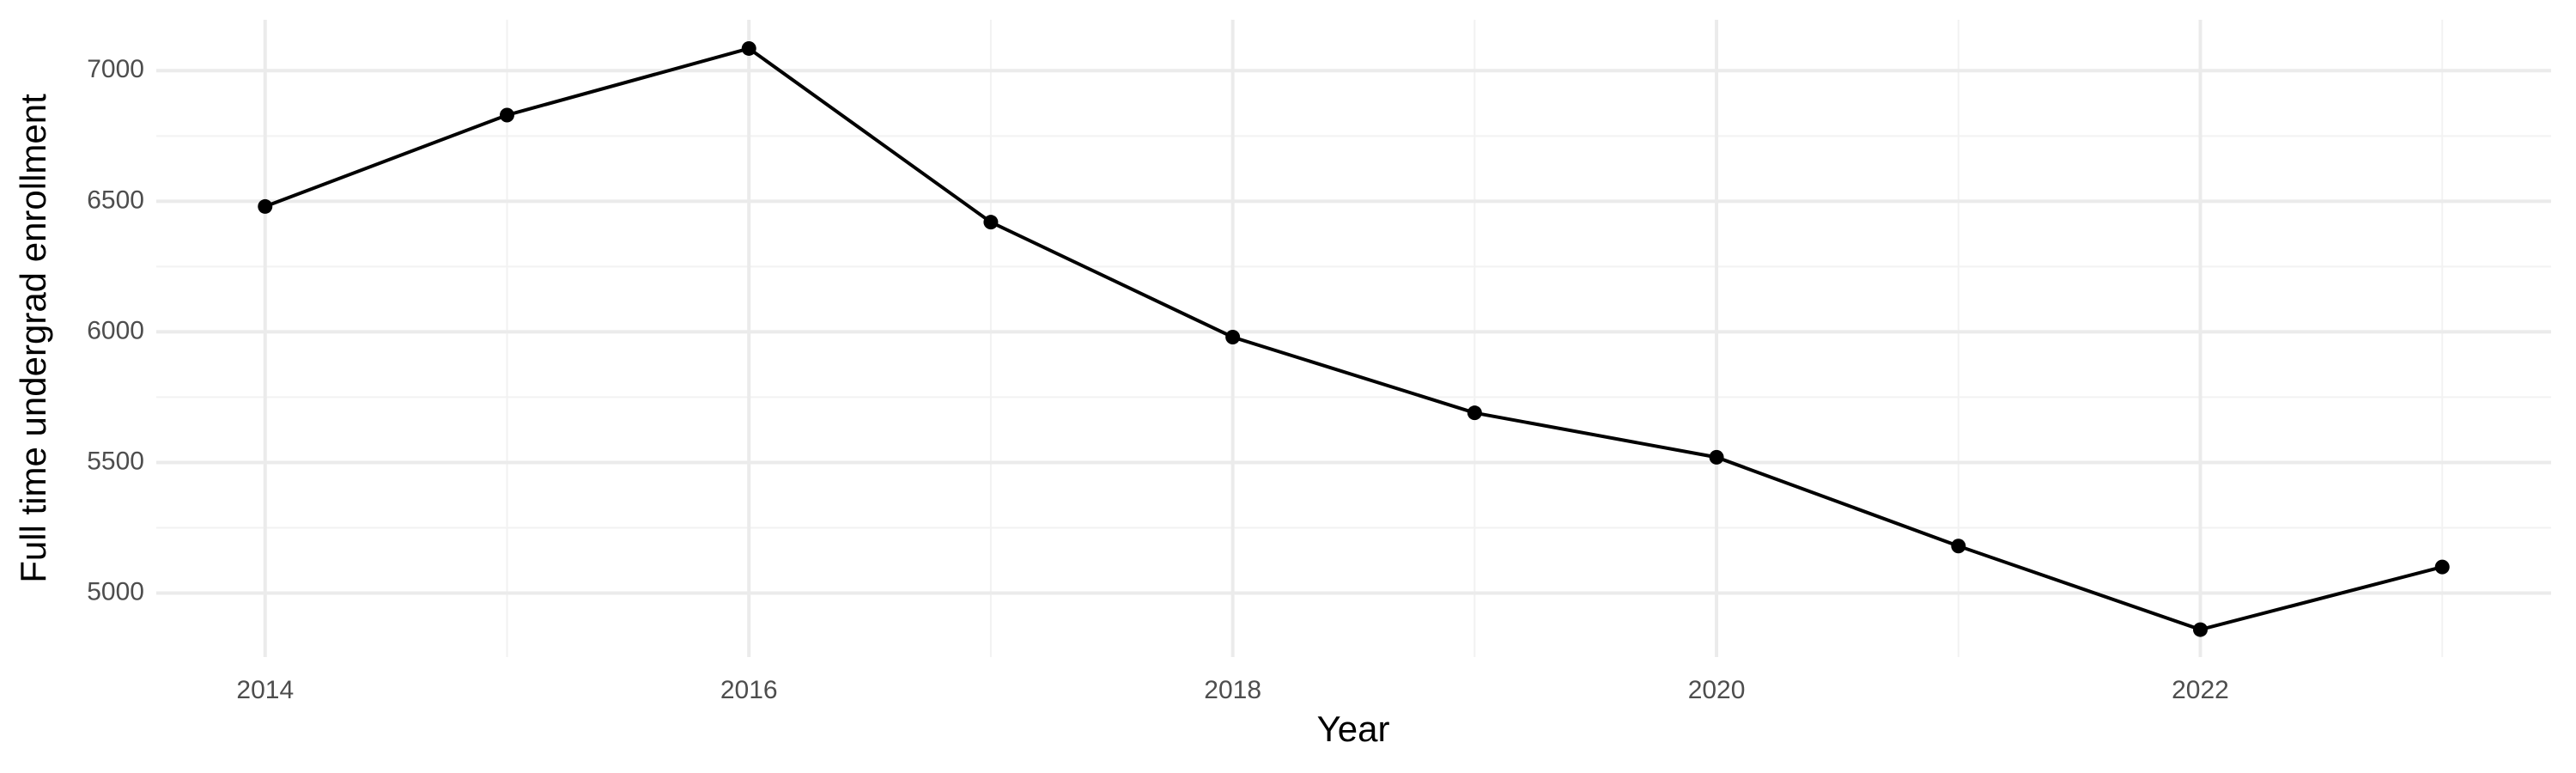 This screenshot has width=2576, height=773. What do you see at coordinates (116, 330) in the screenshot?
I see `y-tick-label: 6000` at bounding box center [116, 330].